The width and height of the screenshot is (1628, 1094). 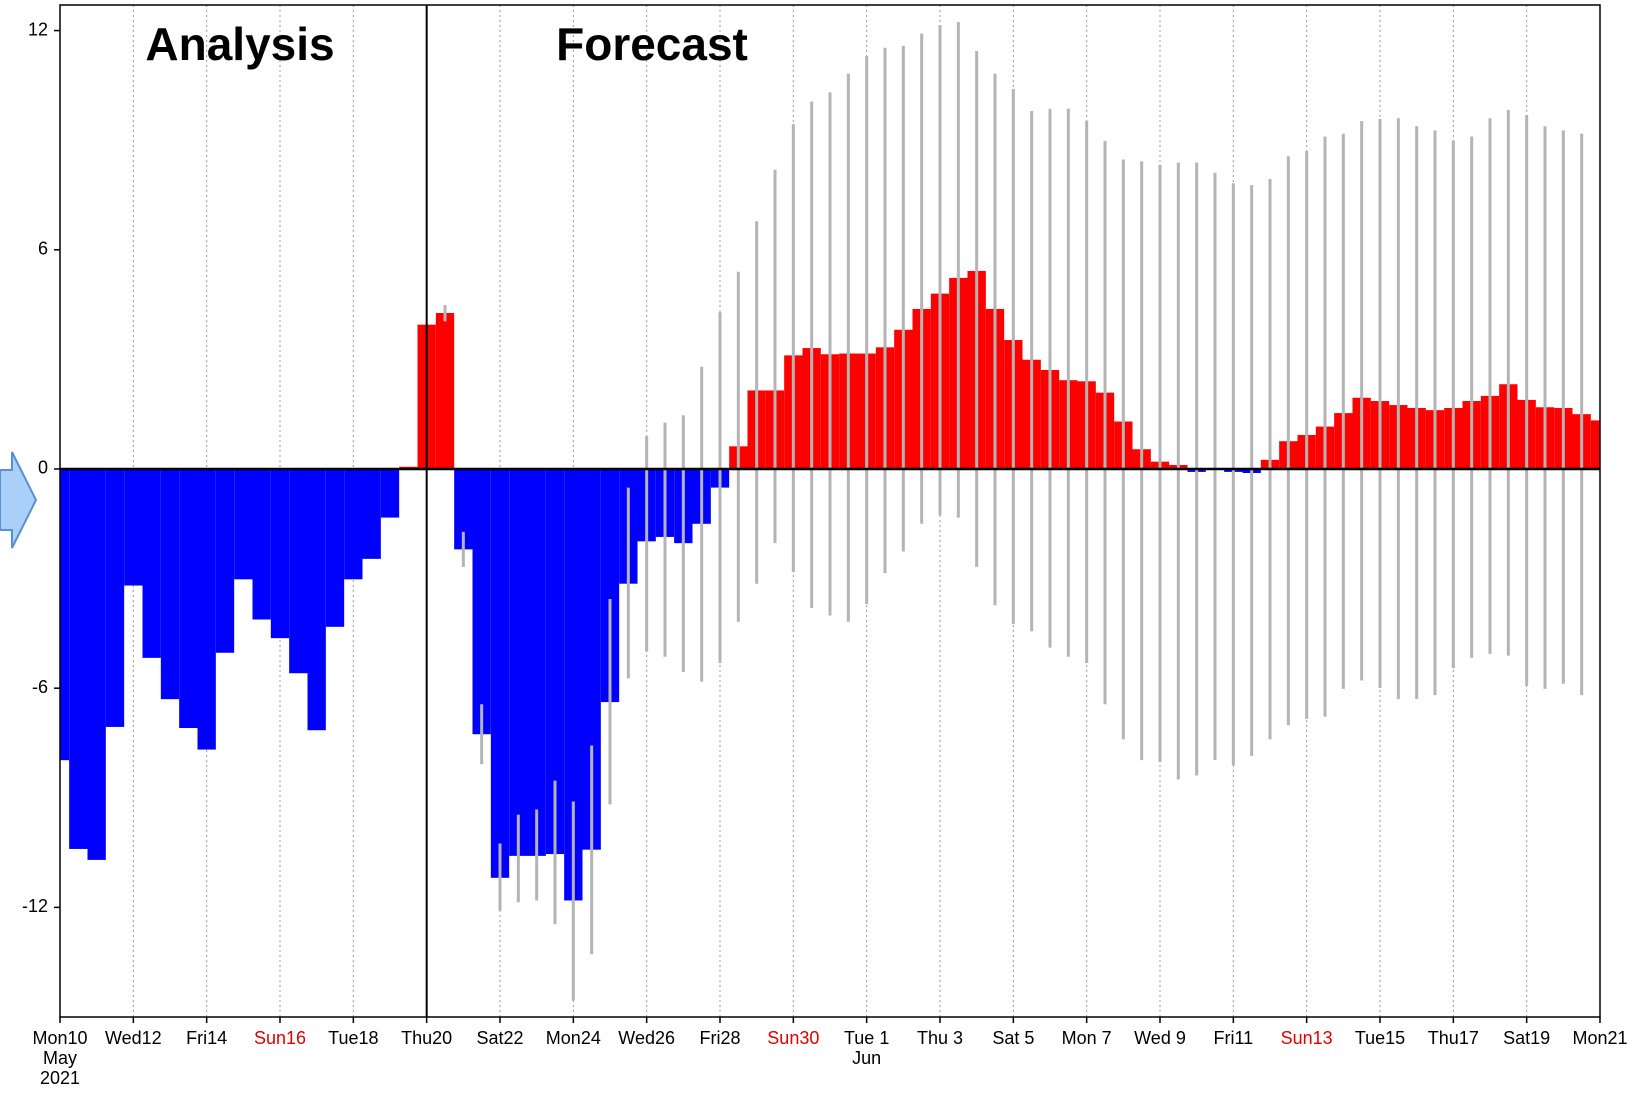 What do you see at coordinates (1599, 1038) in the screenshot?
I see `x-tick-label: Mon21` at bounding box center [1599, 1038].